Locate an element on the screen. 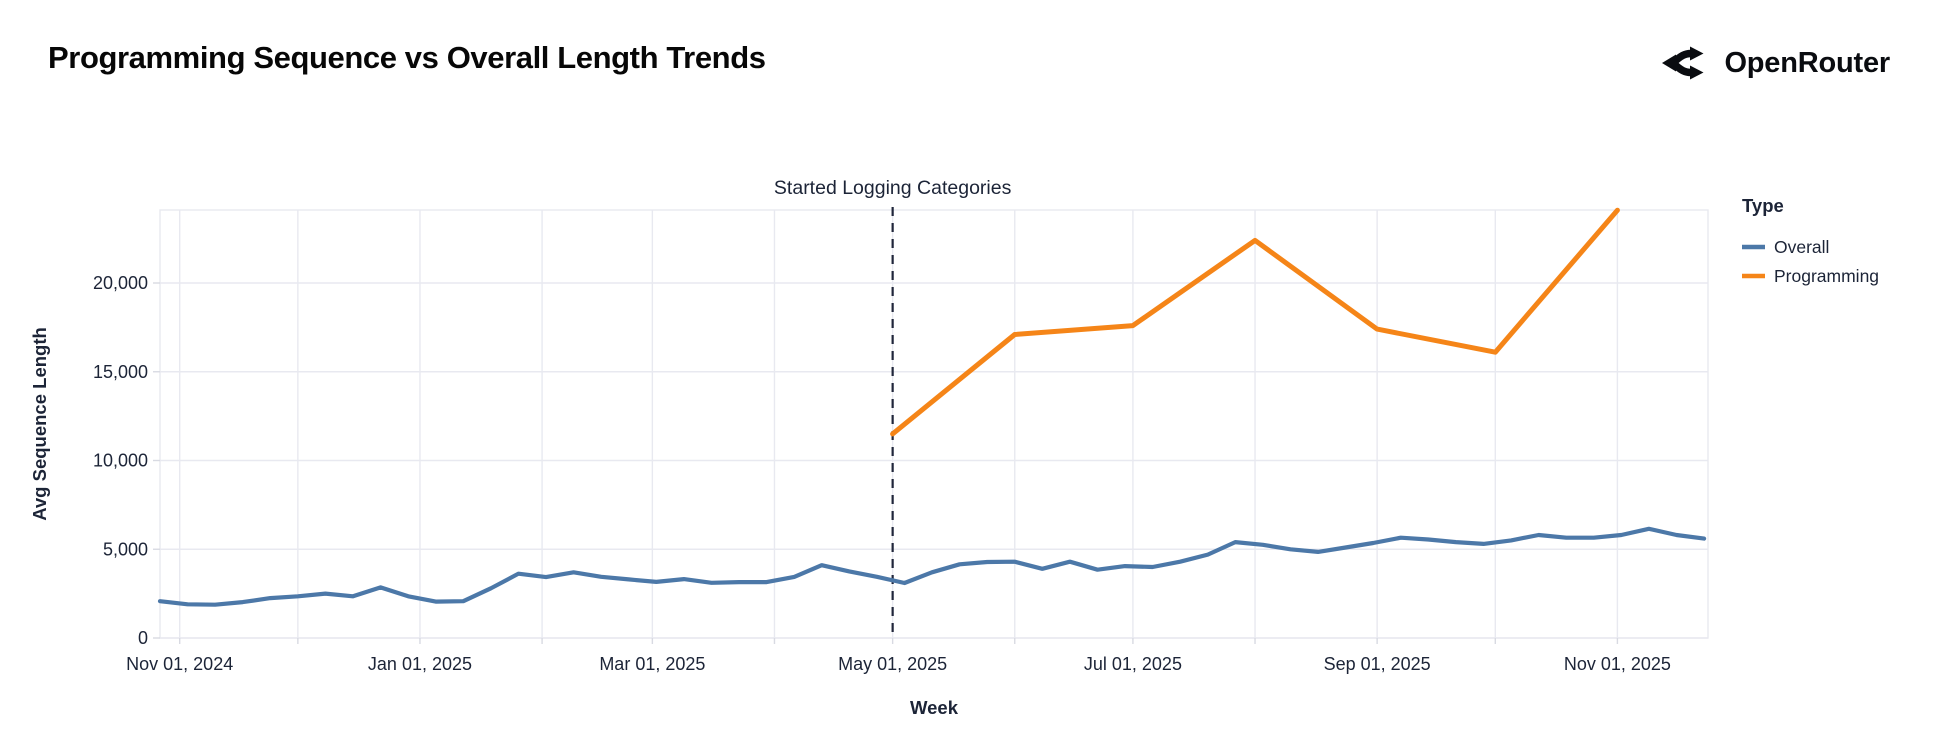  y-tick-label: 10,000 is located at coordinates (120, 461).